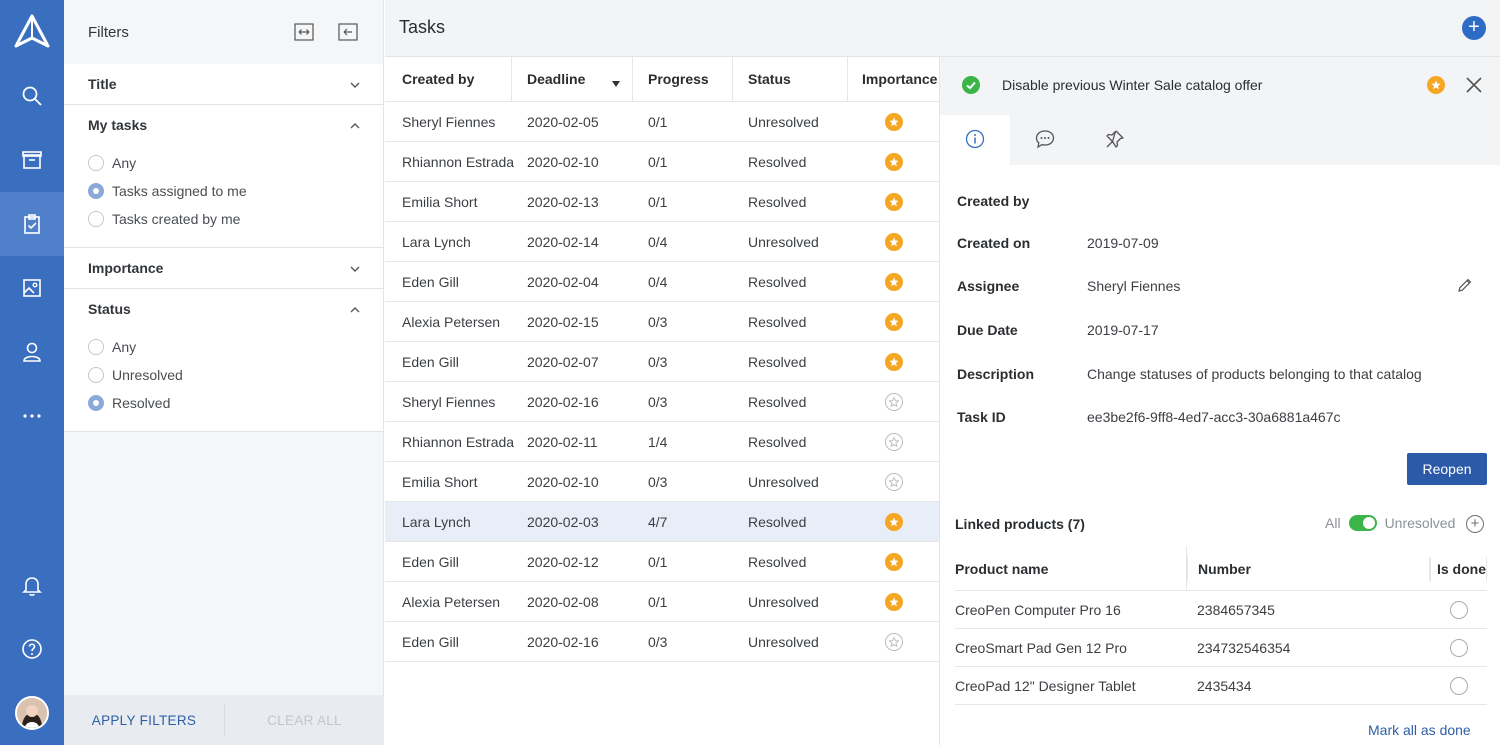 The height and width of the screenshot is (745, 1500). Describe the element at coordinates (32, 713) in the screenshot. I see `avatar` at that location.